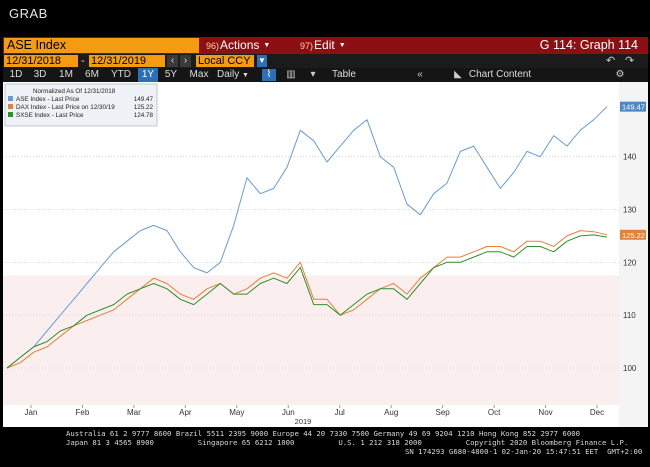  What do you see at coordinates (92, 74) in the screenshot?
I see `period-6m: 6M` at bounding box center [92, 74].